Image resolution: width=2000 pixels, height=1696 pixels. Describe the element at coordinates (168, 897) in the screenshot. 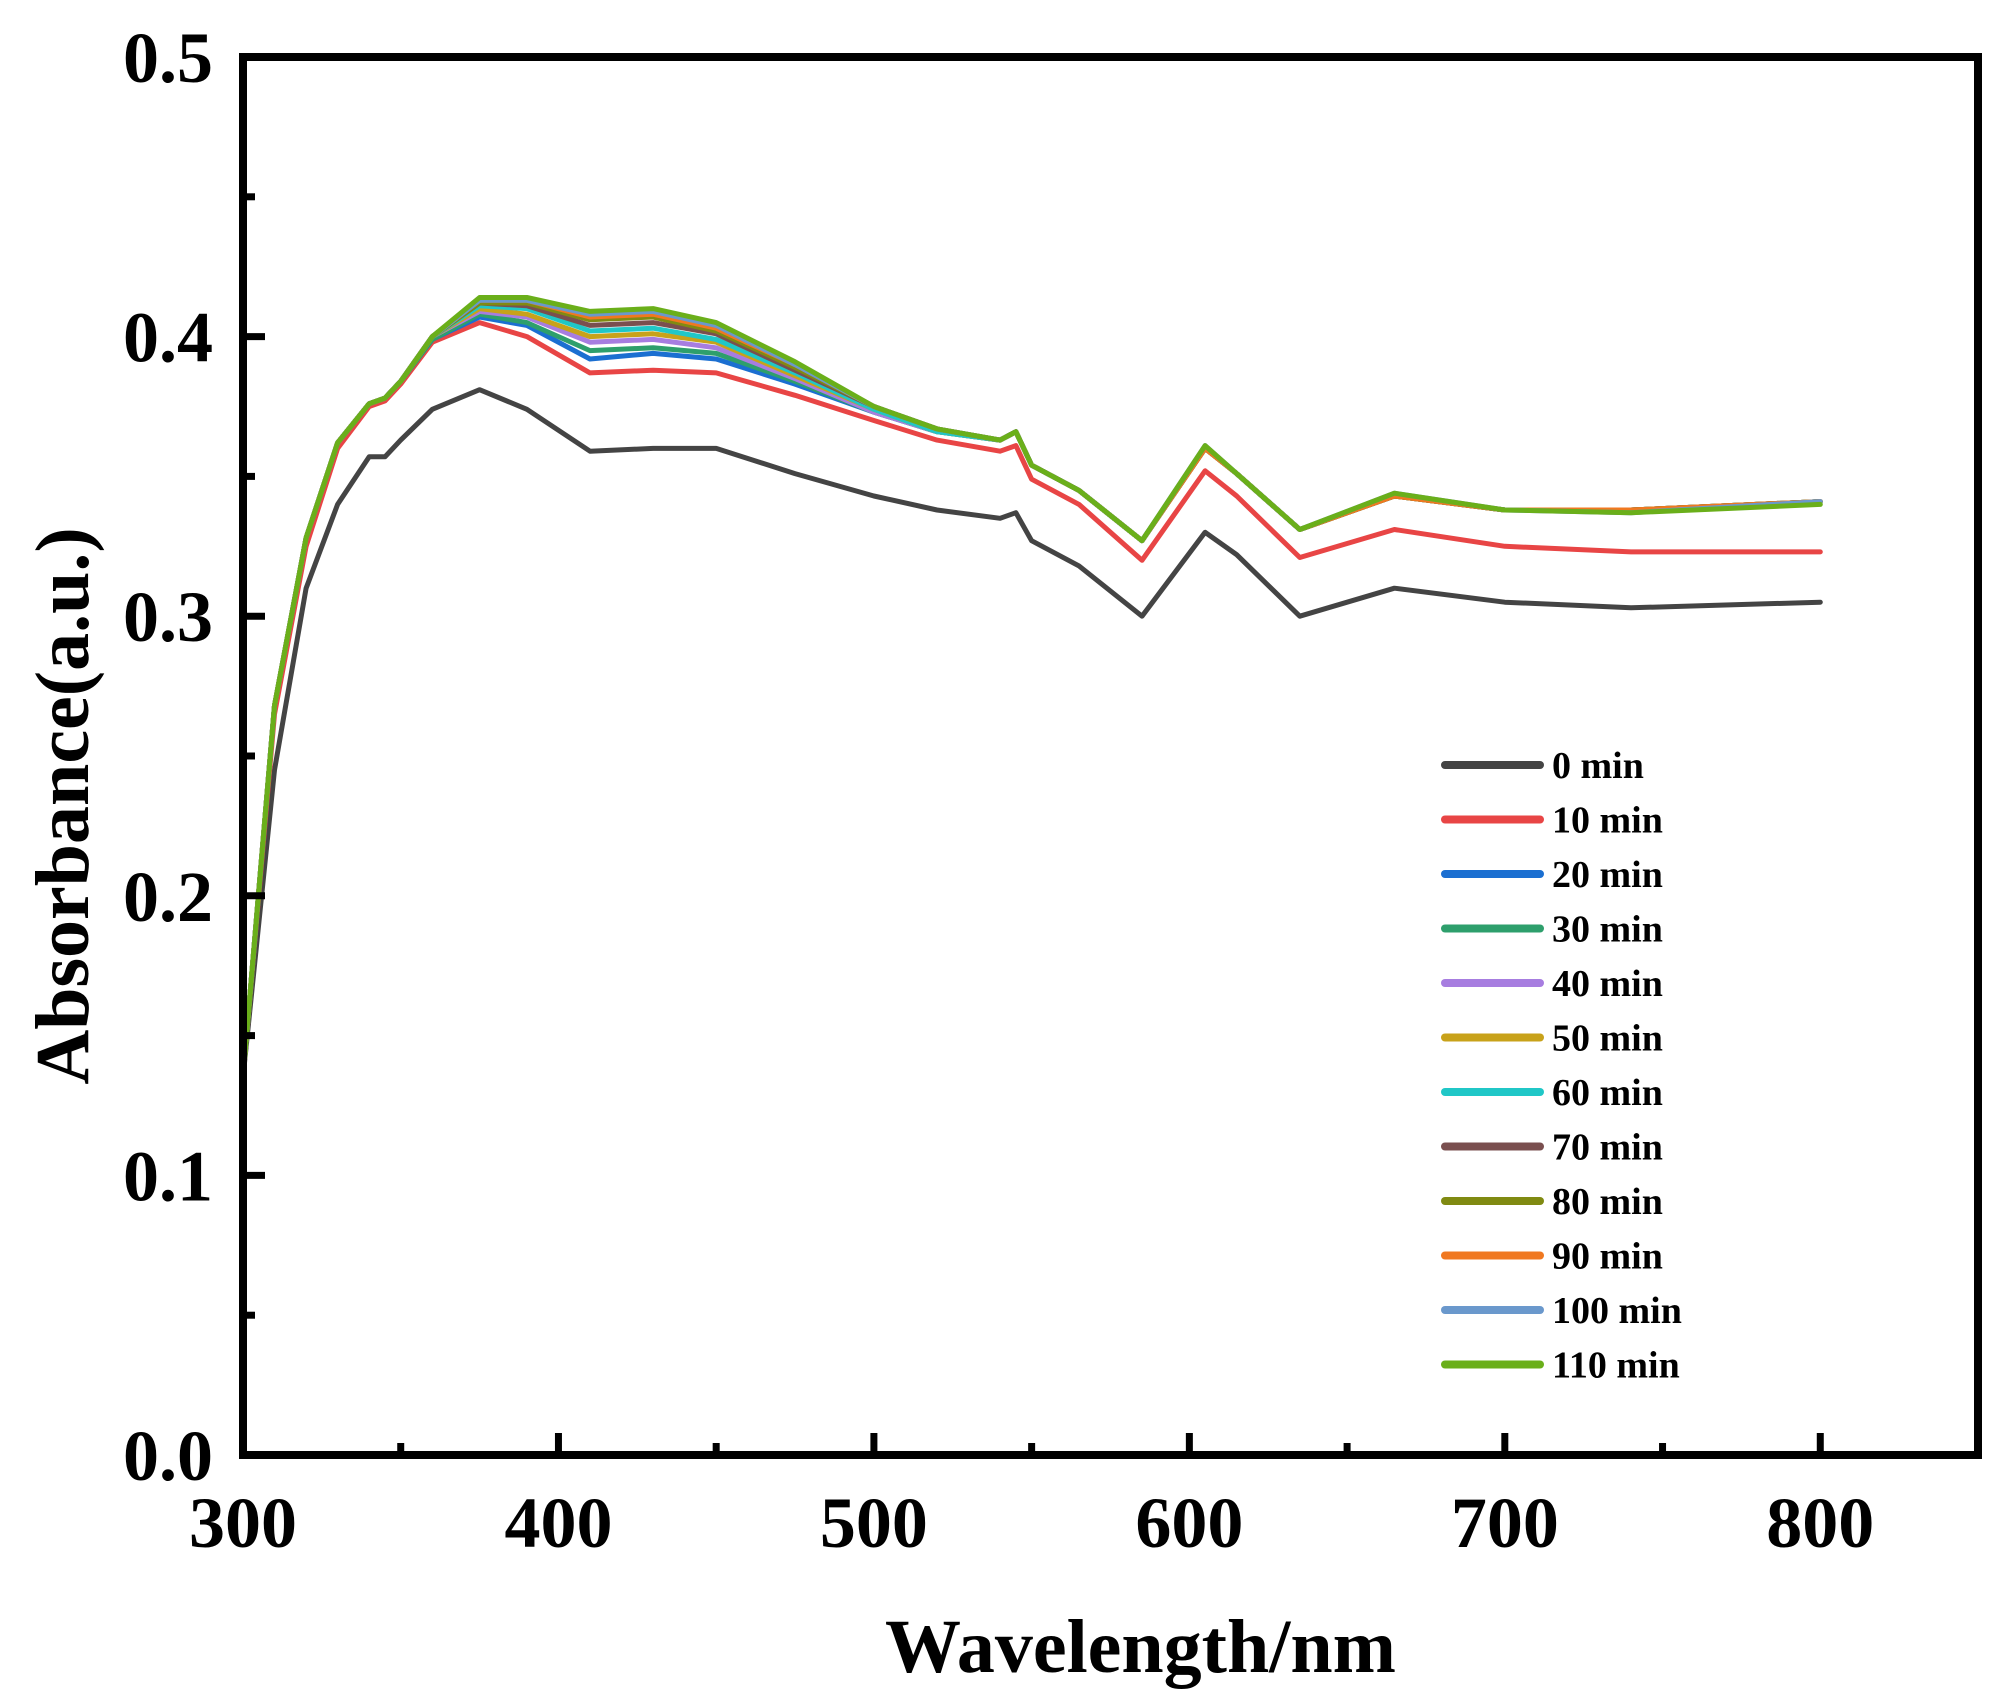

I see `y-tick-label-0.2: 0.2` at that location.